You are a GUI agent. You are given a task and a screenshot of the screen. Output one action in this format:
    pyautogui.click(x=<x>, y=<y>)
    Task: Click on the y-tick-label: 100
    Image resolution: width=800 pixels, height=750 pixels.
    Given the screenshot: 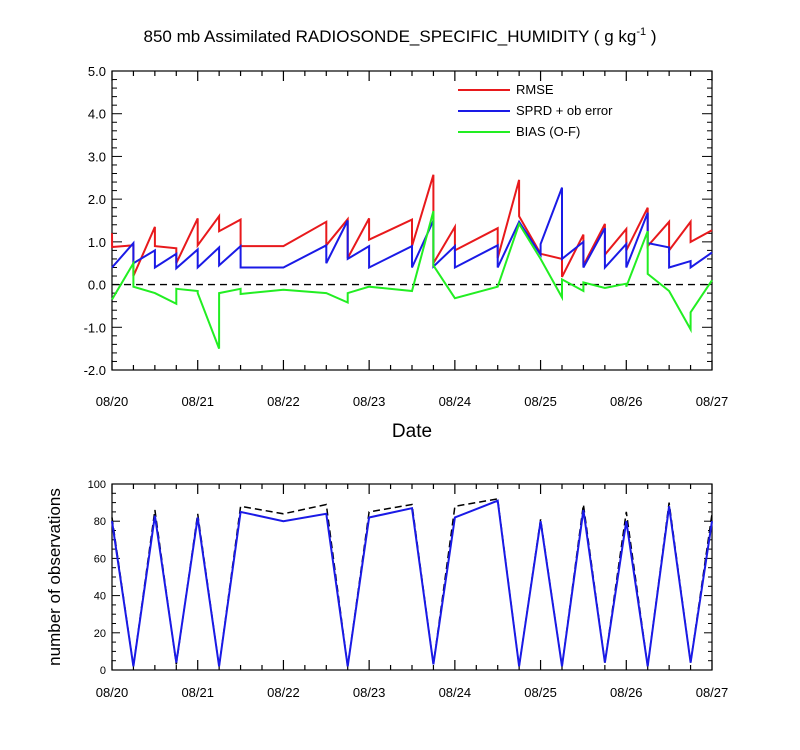 What is the action you would take?
    pyautogui.click(x=97, y=485)
    